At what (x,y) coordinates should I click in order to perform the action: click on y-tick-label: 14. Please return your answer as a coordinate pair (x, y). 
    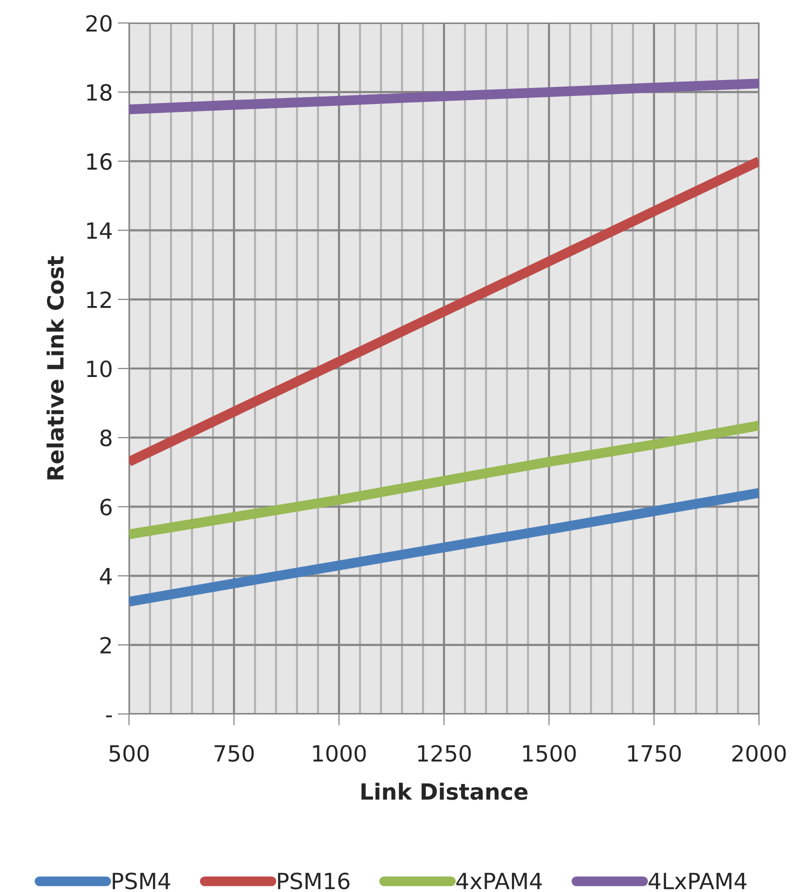
    Looking at the image, I should click on (99, 230).